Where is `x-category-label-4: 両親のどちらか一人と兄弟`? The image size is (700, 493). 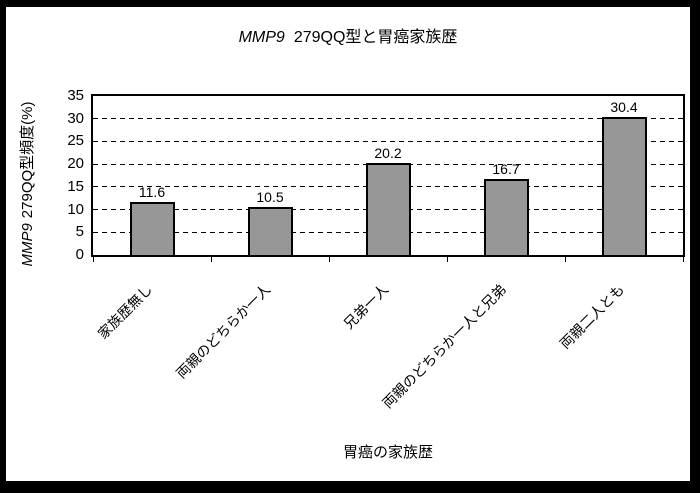 x-category-label-4: 両親のどちらか一人と兄弟 is located at coordinates (444, 346).